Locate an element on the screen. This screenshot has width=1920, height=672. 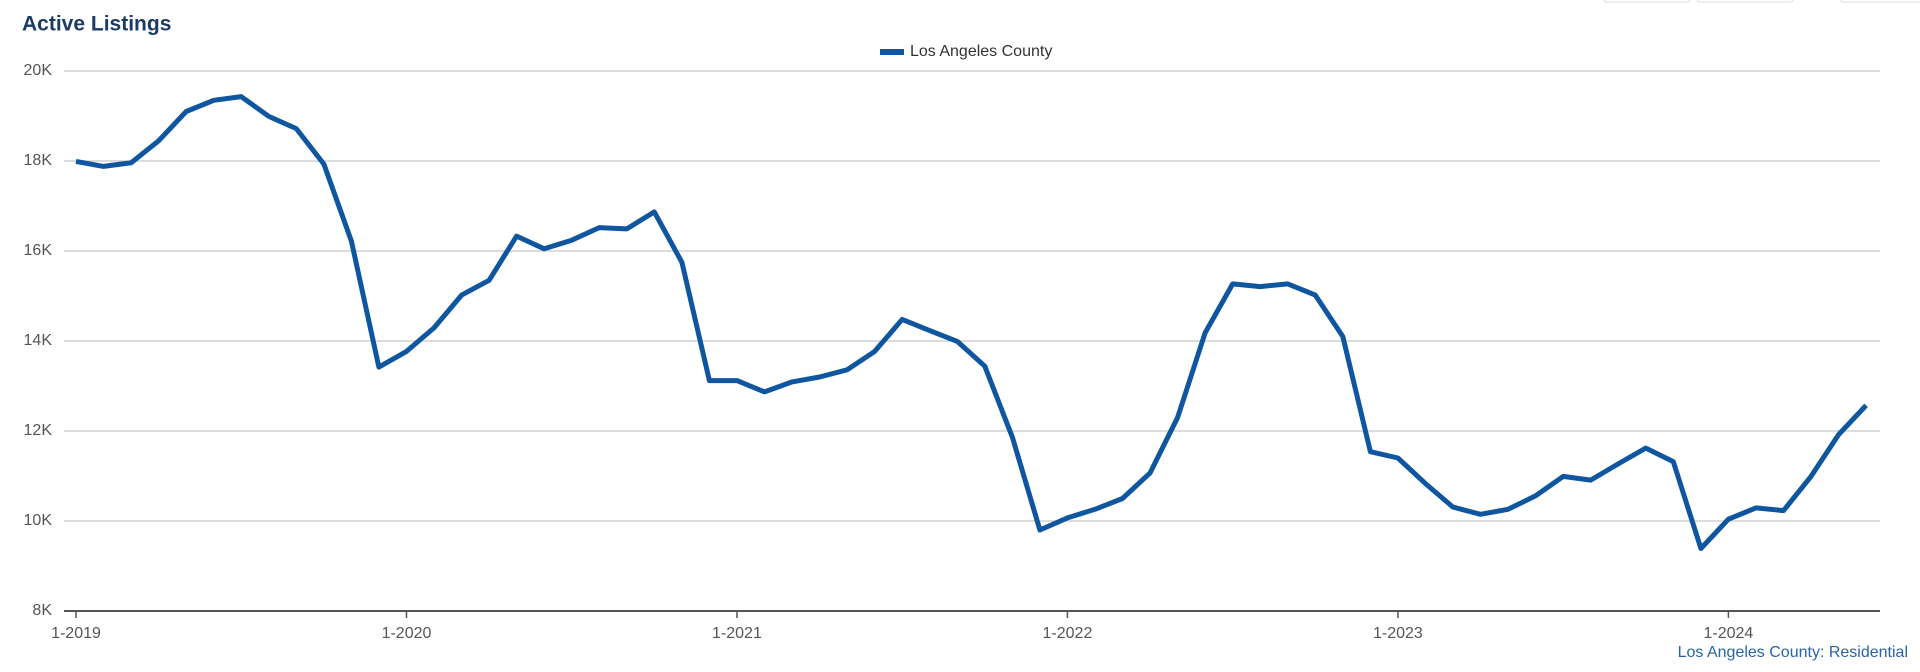
y-tick-label: 16K is located at coordinates (38, 250).